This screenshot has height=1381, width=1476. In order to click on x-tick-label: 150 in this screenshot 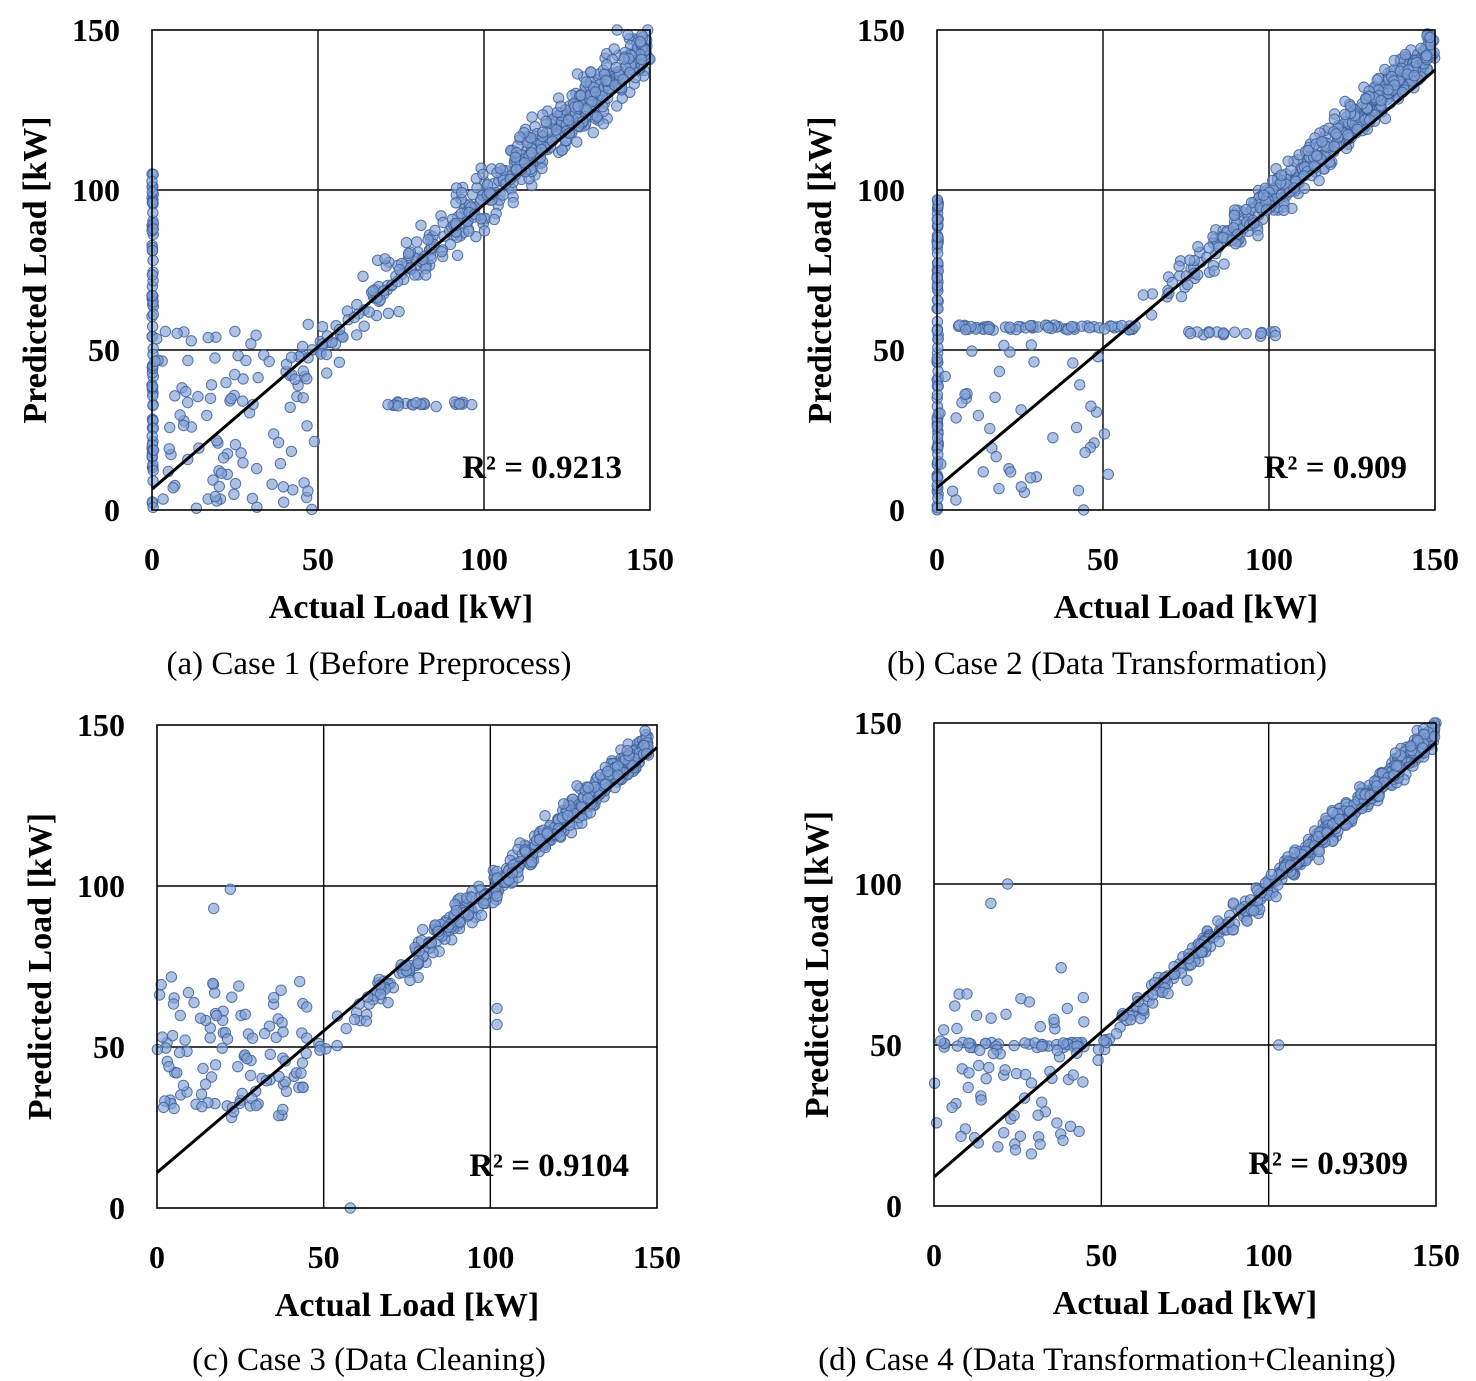, I will do `click(657, 1257)`.